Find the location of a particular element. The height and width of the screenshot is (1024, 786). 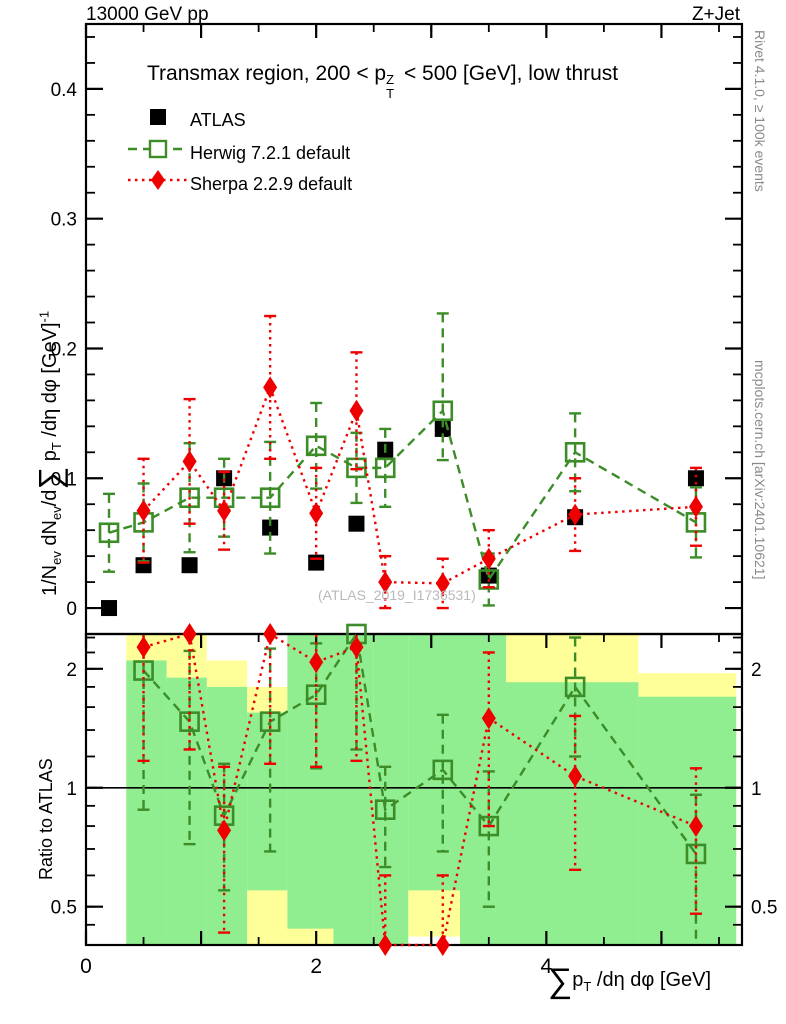

legend-label-herwig: Herwig 7.2.1 default is located at coordinates (270, 153).